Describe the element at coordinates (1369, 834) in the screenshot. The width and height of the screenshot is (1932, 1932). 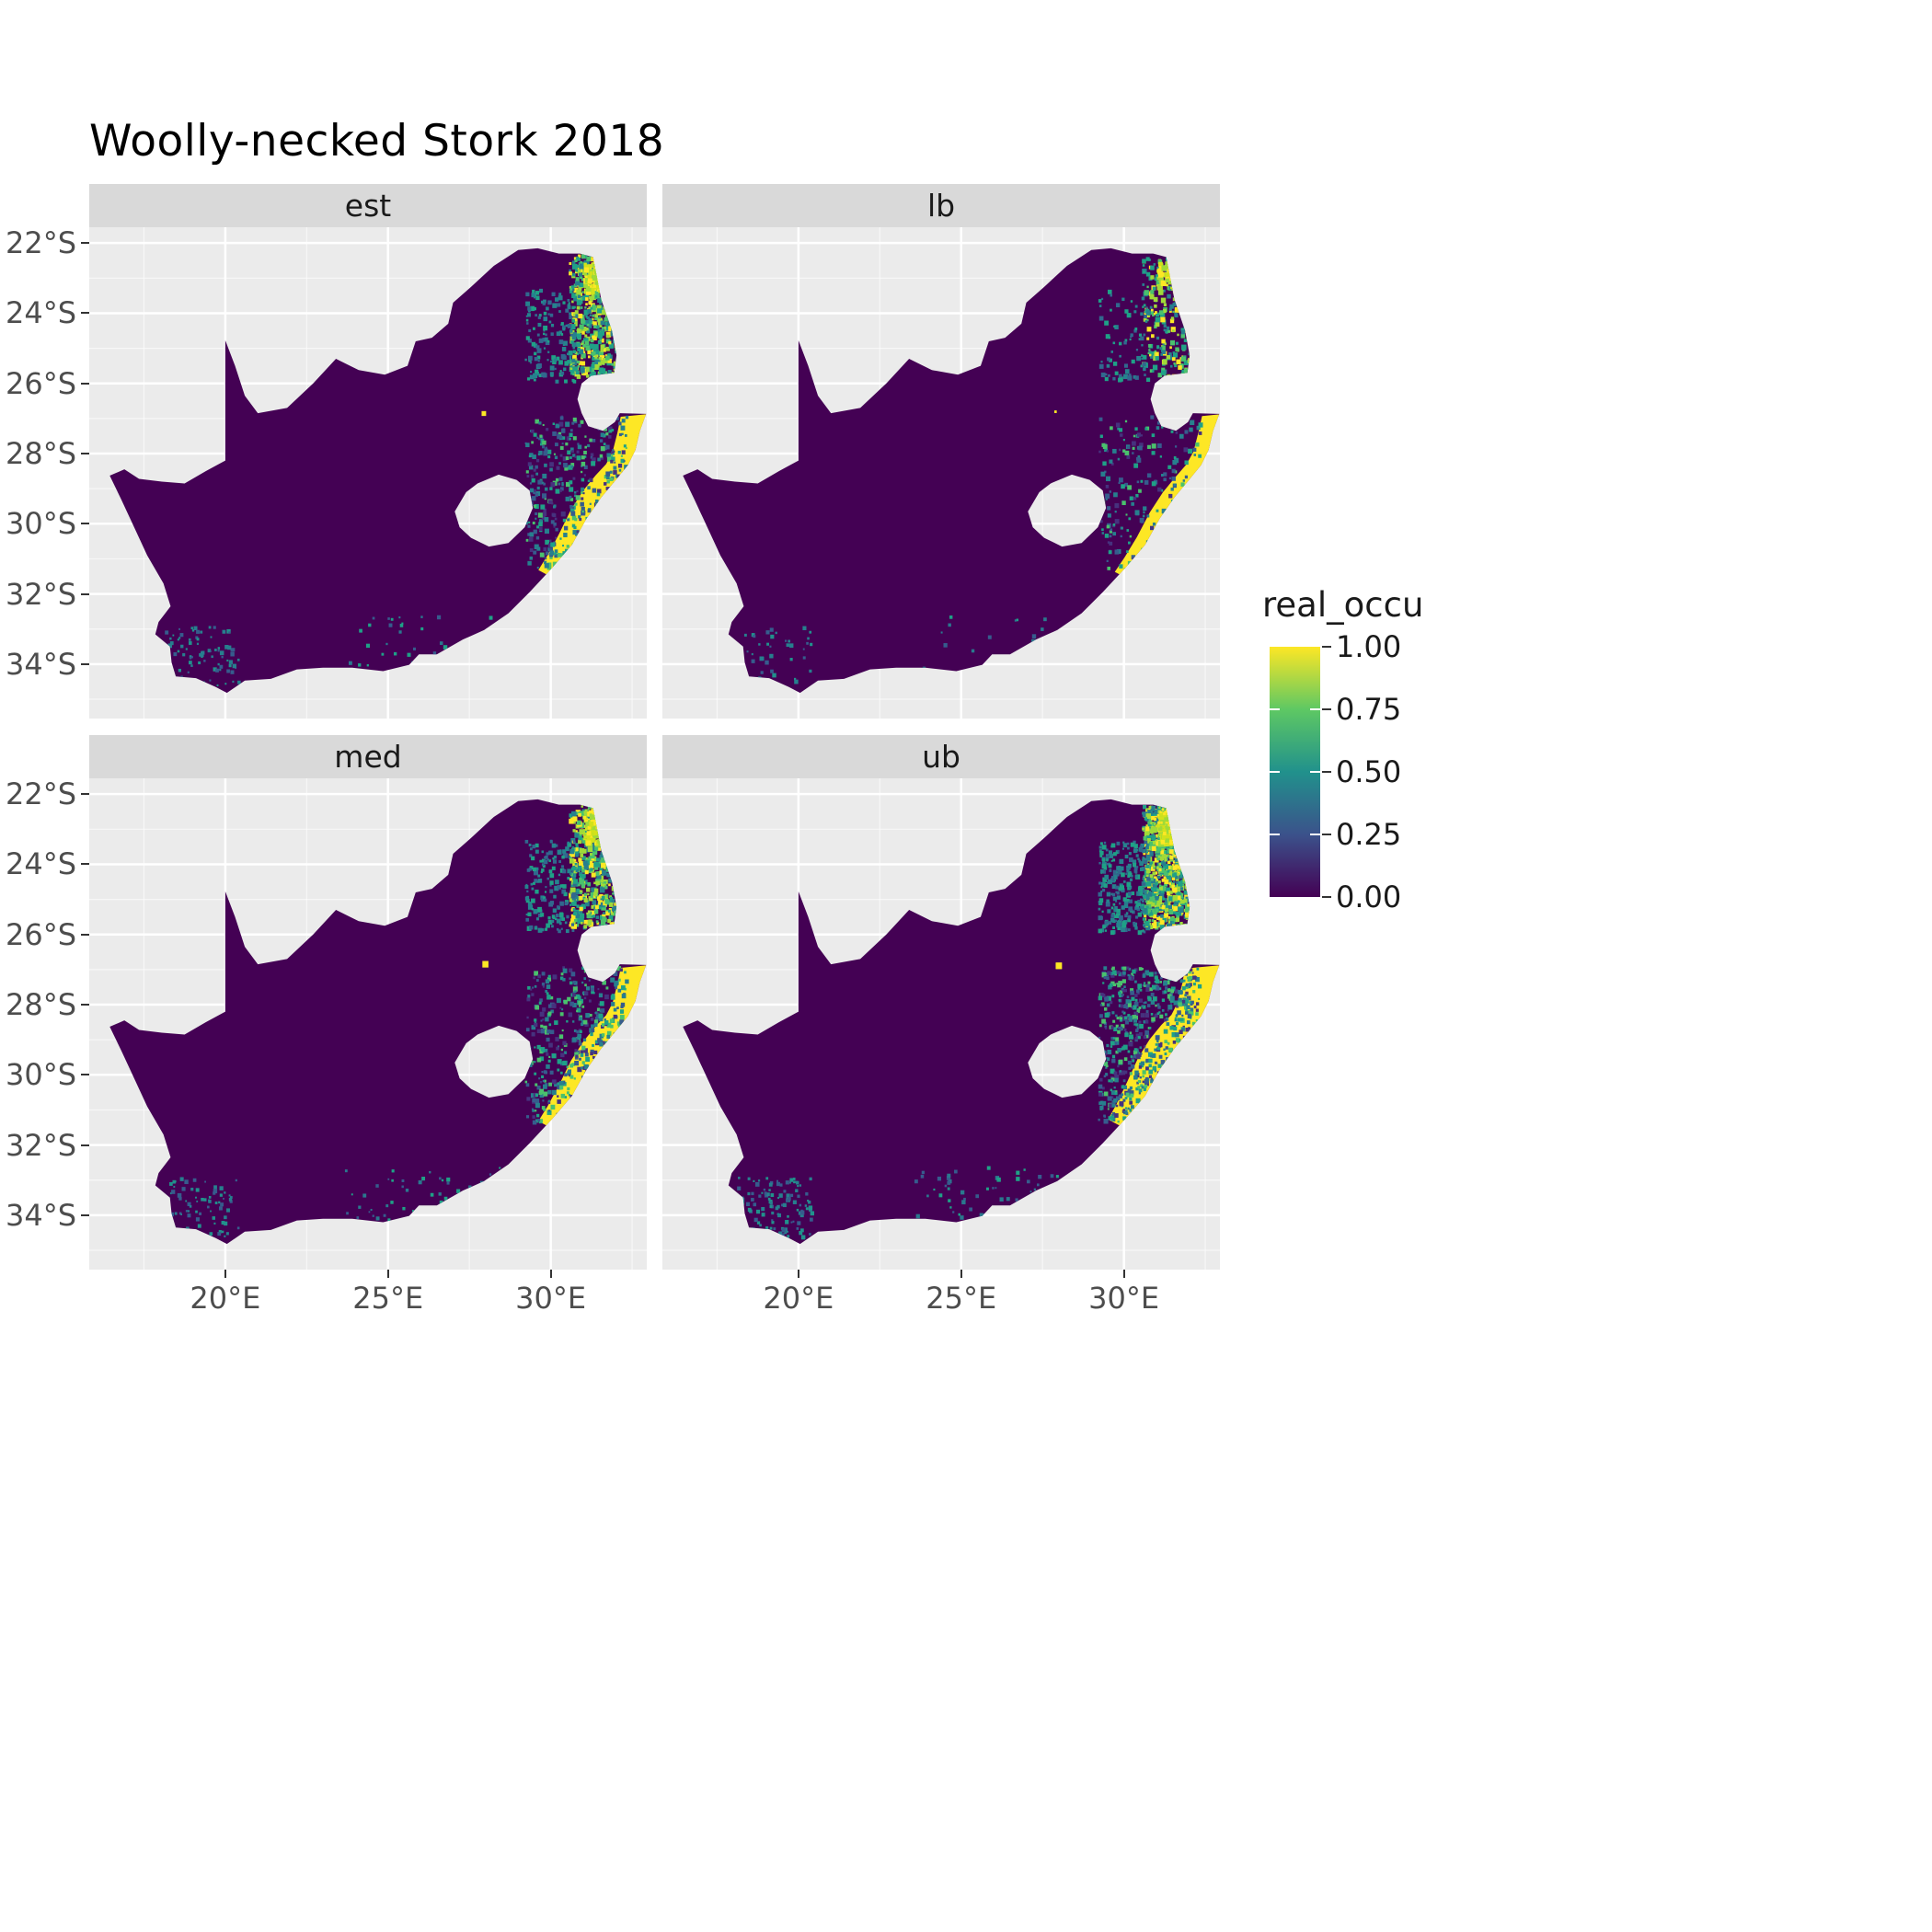
I see `legend-tick-label: 0.25` at that location.